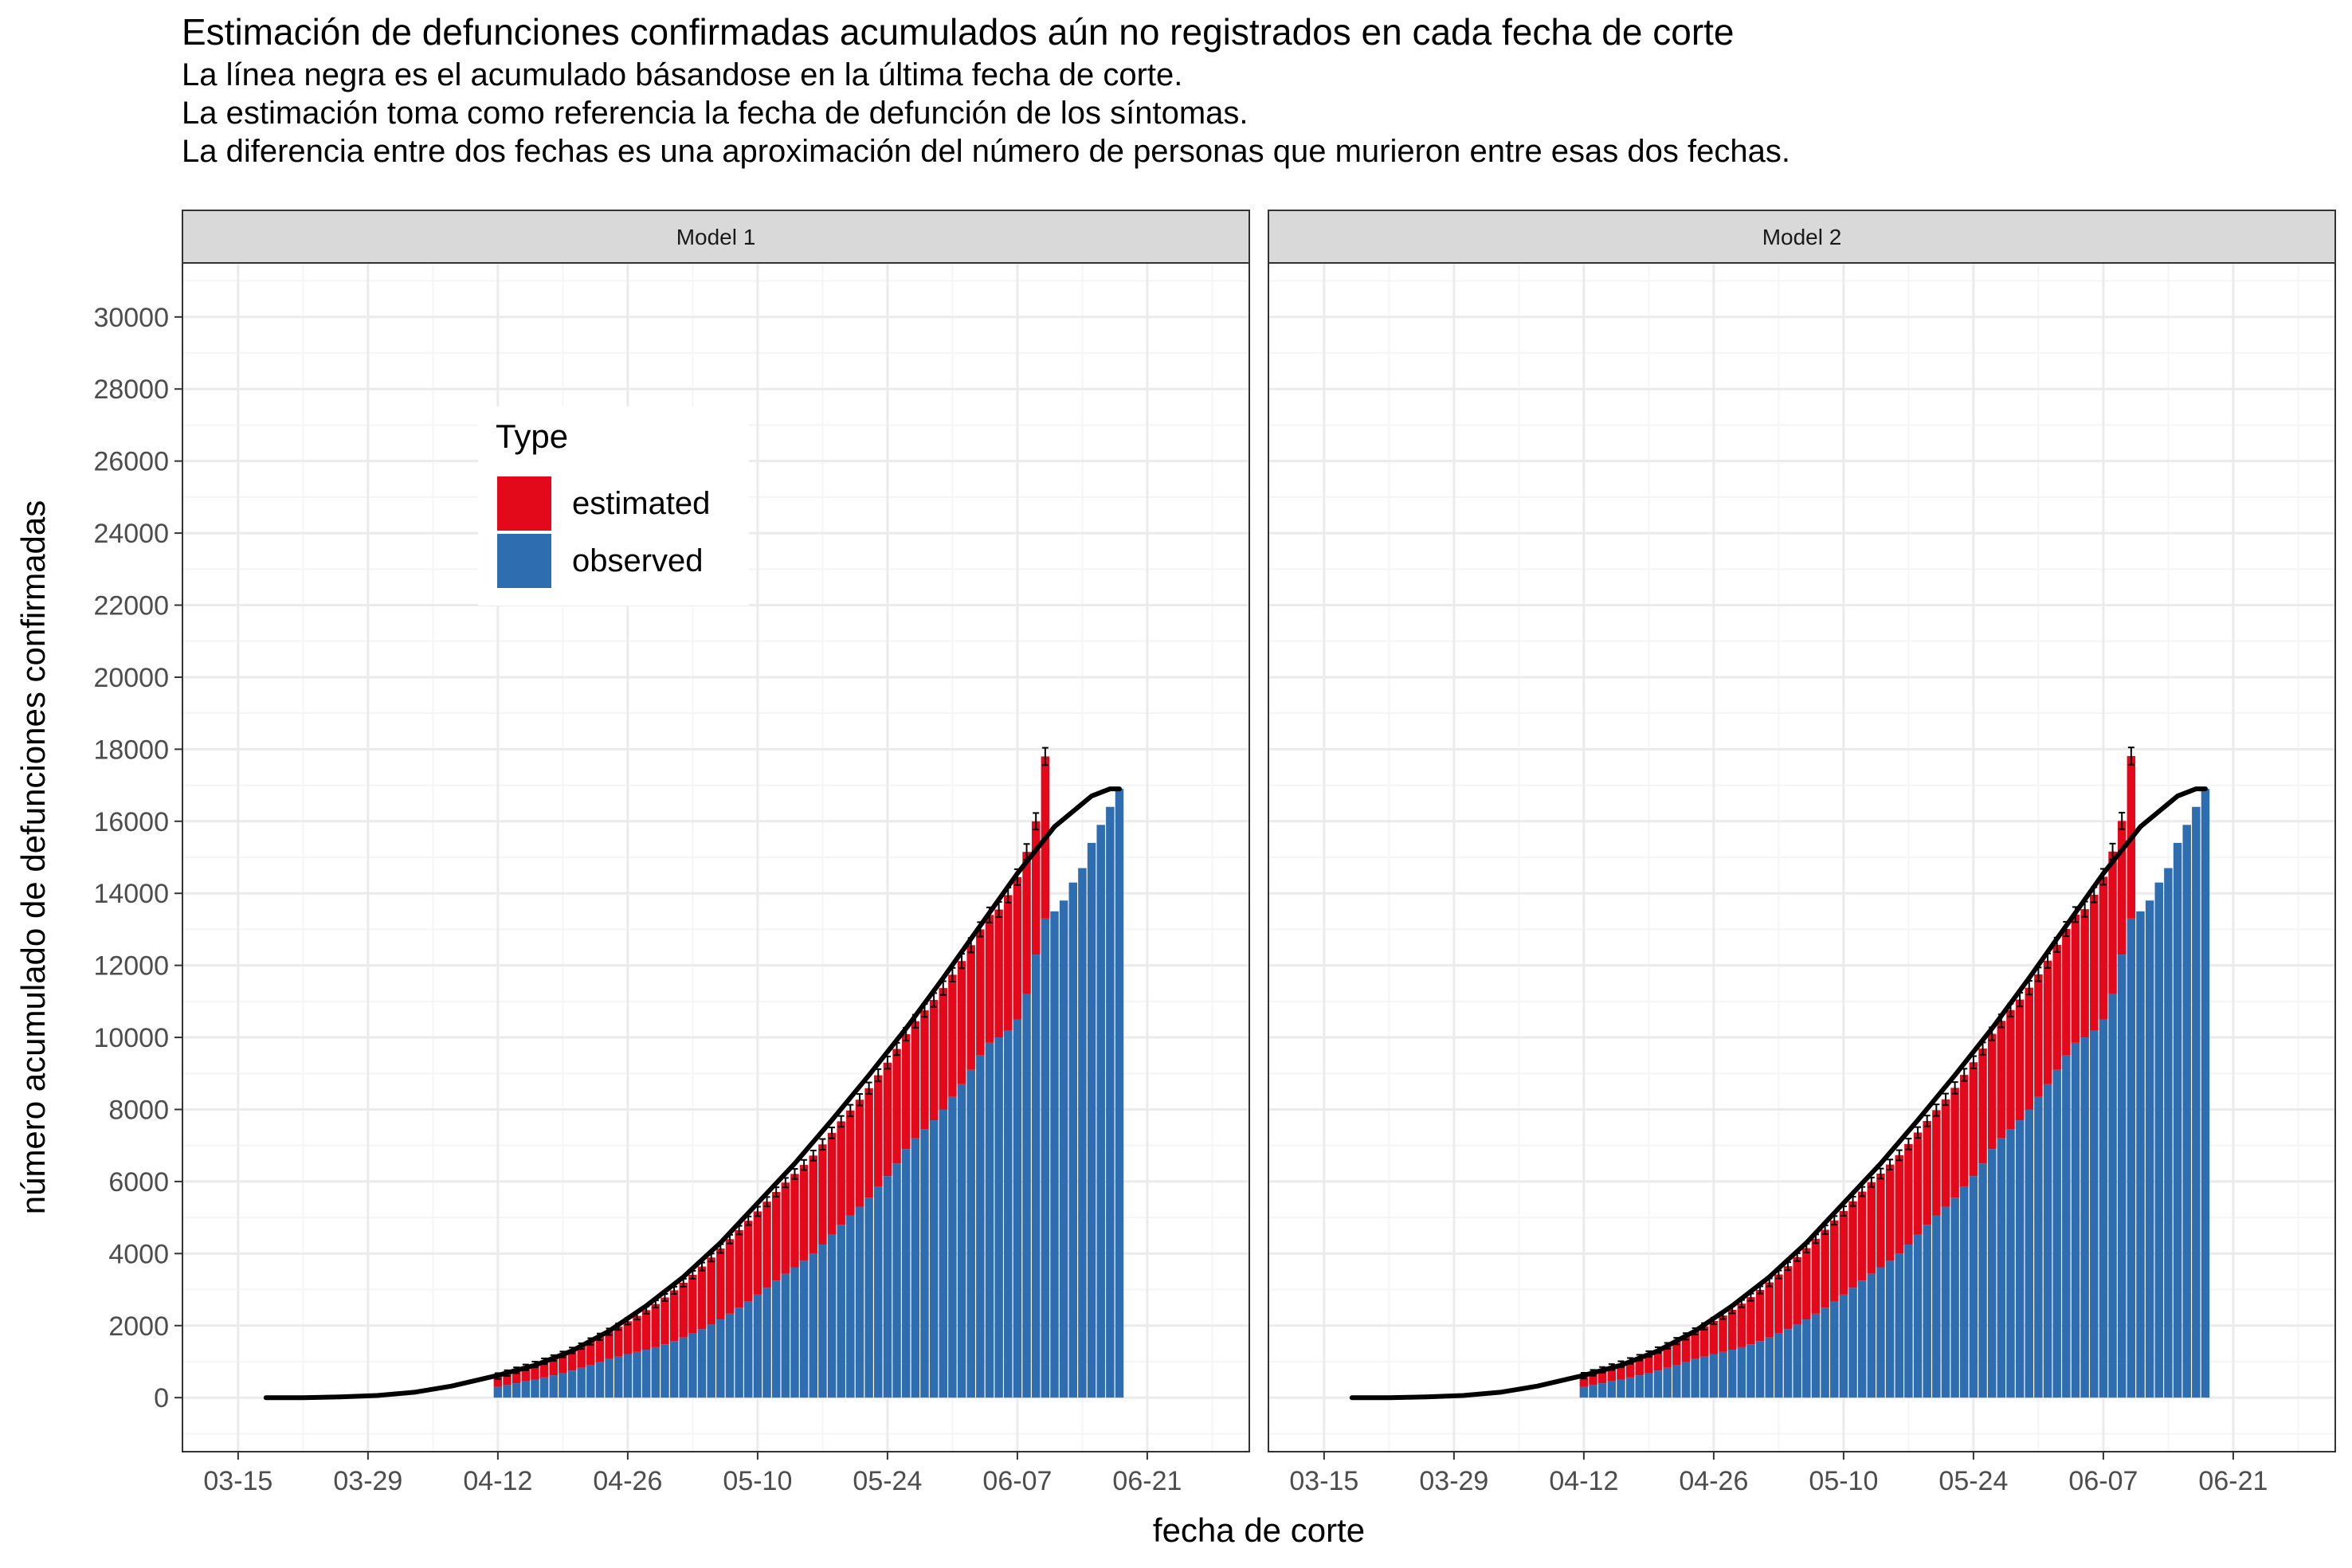 Image resolution: width=2352 pixels, height=1568 pixels. I want to click on x-tick-label: 03-29, so click(367, 1481).